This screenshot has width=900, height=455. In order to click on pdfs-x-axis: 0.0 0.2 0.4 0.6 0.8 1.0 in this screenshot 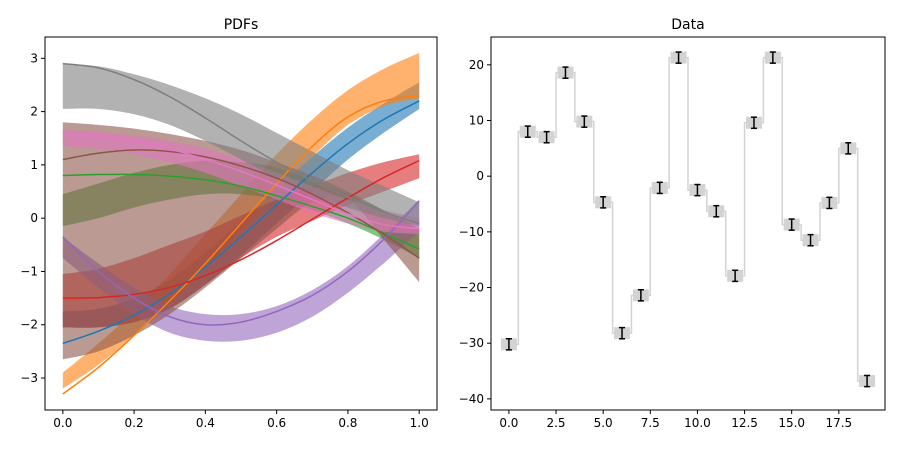, I will do `click(241, 420)`.